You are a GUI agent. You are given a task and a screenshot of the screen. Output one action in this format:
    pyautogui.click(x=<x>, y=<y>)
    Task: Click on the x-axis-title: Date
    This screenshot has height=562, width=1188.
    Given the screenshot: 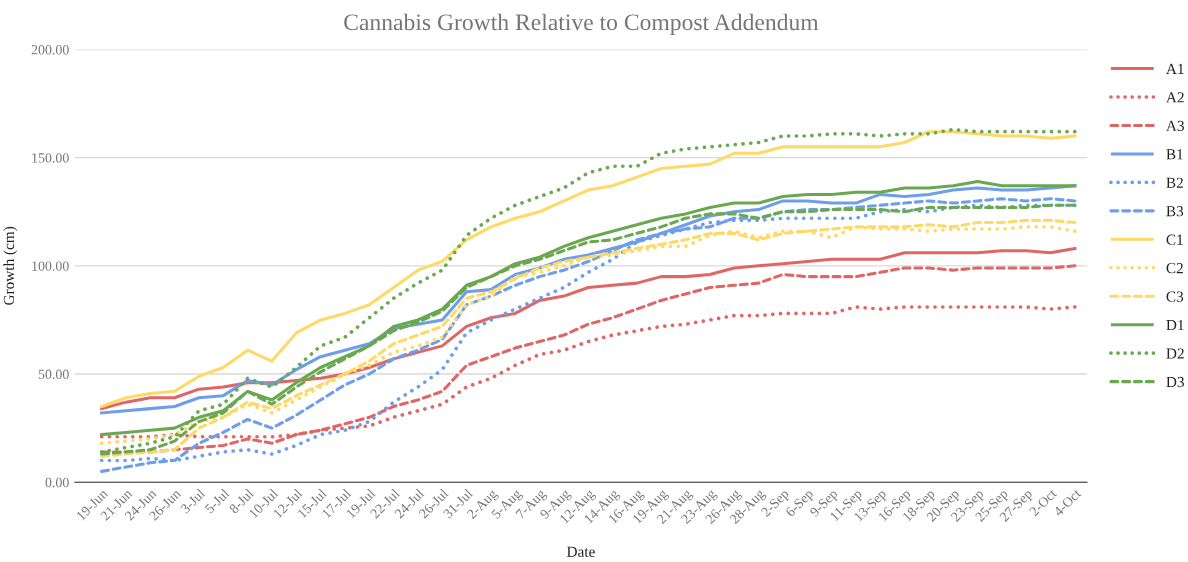 What is the action you would take?
    pyautogui.click(x=580, y=551)
    